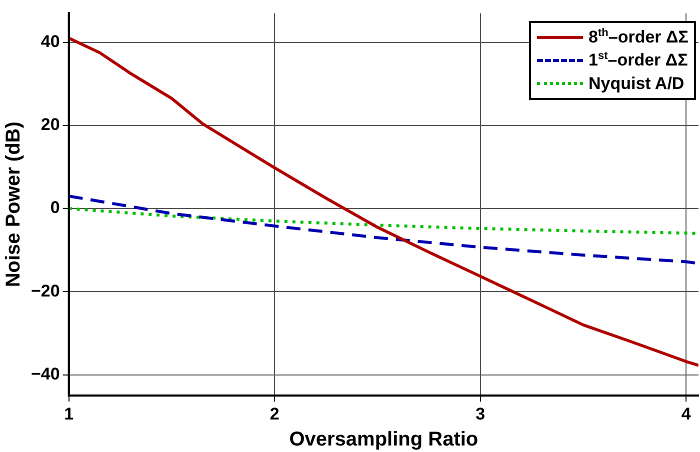 The image size is (700, 452). Describe the element at coordinates (638, 61) in the screenshot. I see `legend-label: 1$^{st}$–order ΔΣ` at that location.